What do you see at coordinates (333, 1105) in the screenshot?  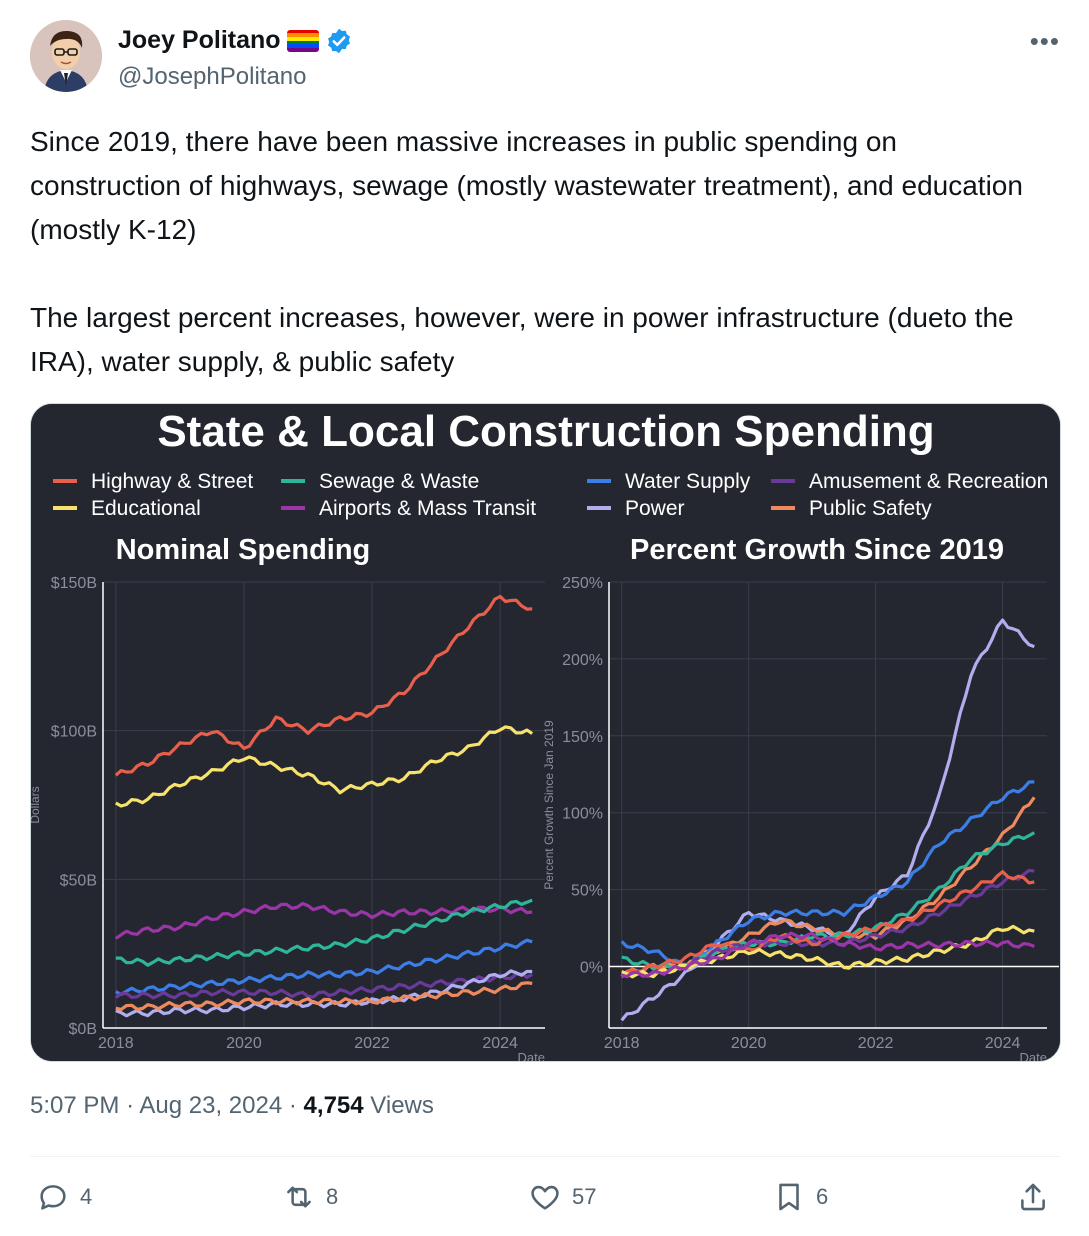 I see `views-count: 4,754` at bounding box center [333, 1105].